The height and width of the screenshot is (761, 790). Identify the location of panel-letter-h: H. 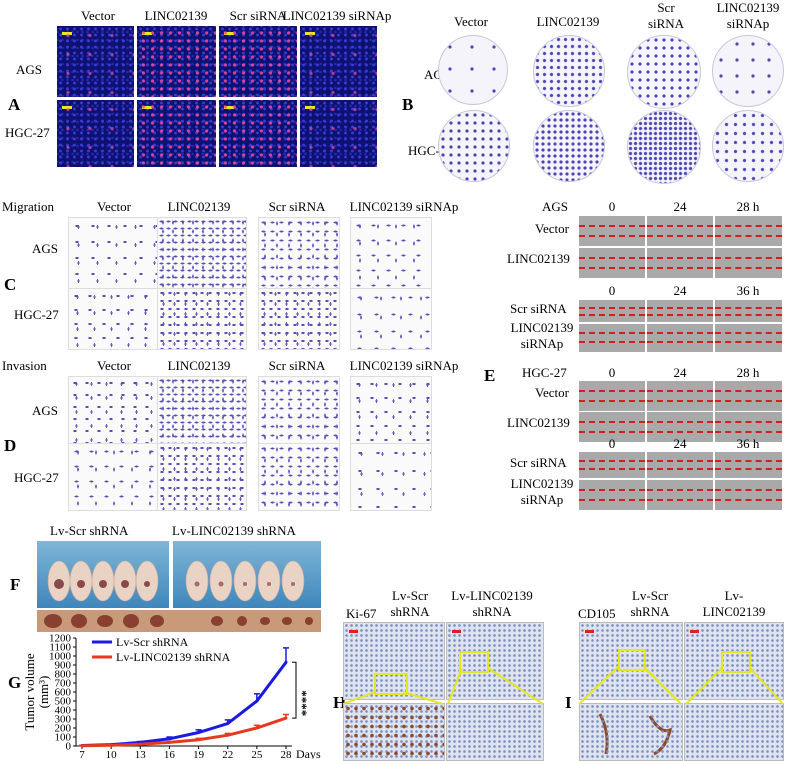
(340, 702).